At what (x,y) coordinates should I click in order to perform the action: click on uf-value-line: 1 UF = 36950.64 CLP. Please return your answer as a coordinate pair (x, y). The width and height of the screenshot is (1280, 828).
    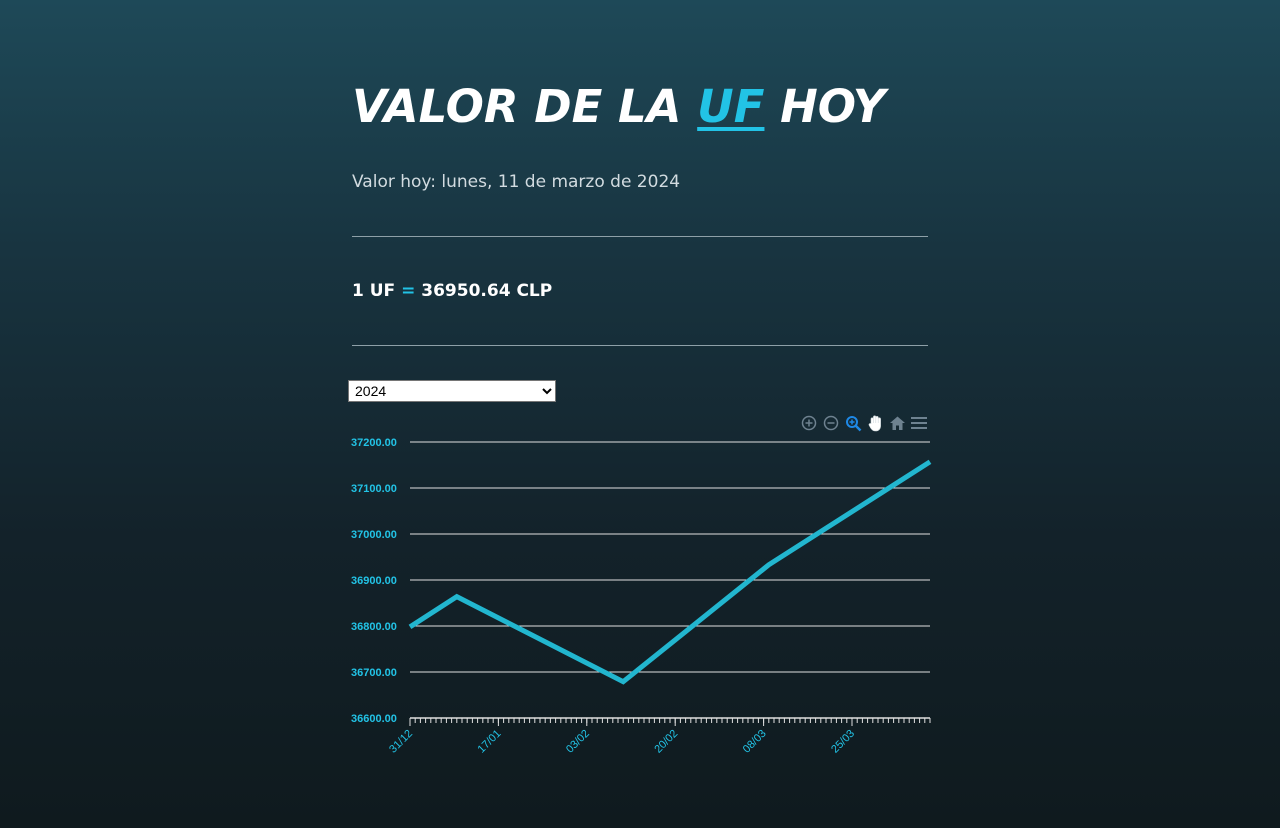
    Looking at the image, I should click on (452, 291).